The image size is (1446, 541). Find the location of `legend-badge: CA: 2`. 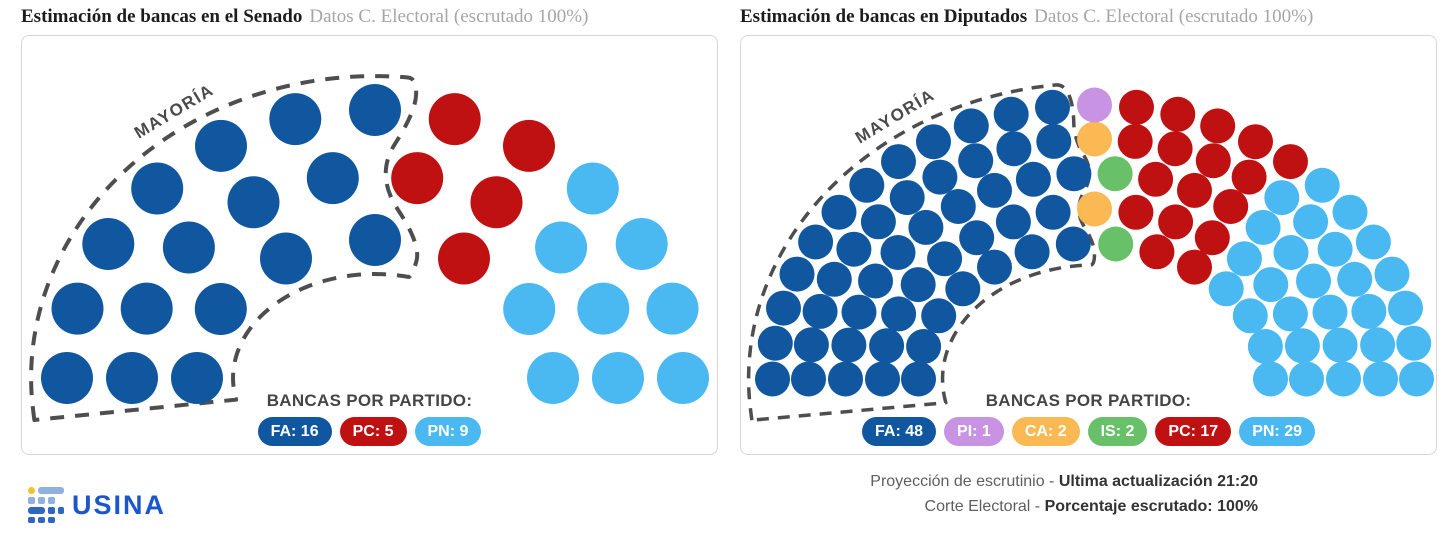

legend-badge: CA: 2 is located at coordinates (1045, 431).